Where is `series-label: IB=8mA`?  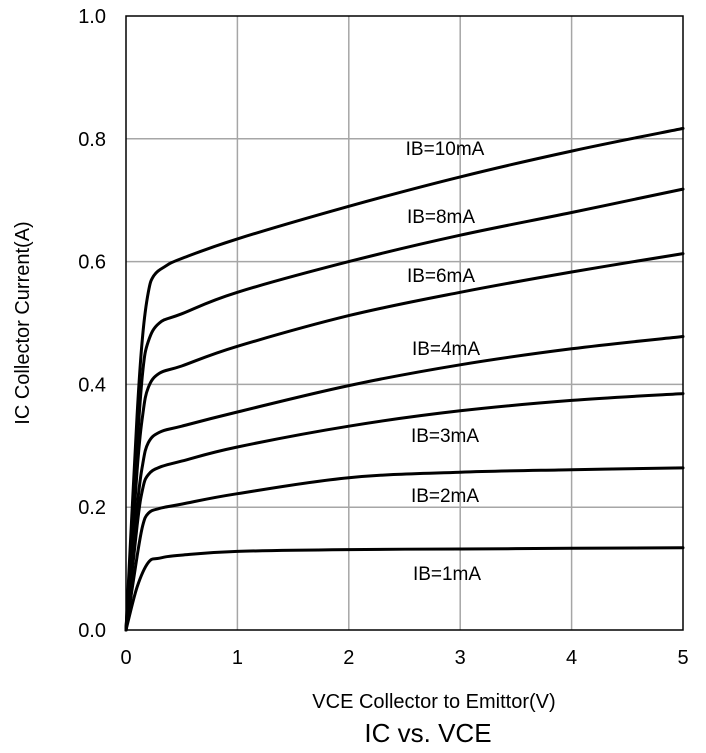
series-label: IB=8mA is located at coordinates (441, 217).